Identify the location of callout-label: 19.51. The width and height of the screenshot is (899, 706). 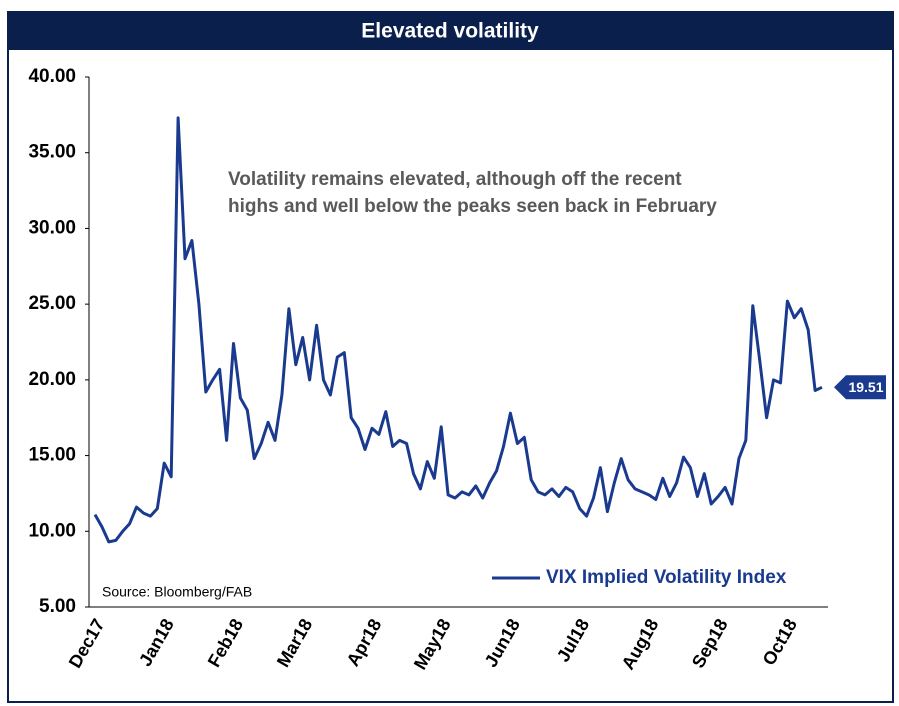
(865, 387).